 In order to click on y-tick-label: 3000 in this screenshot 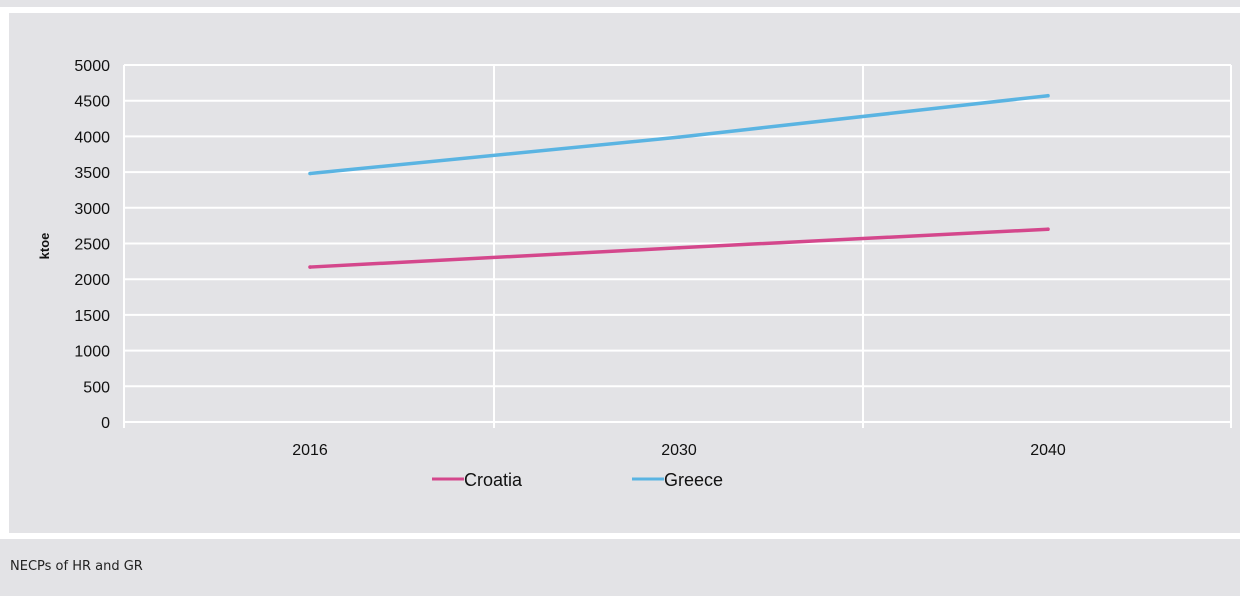, I will do `click(92, 209)`.